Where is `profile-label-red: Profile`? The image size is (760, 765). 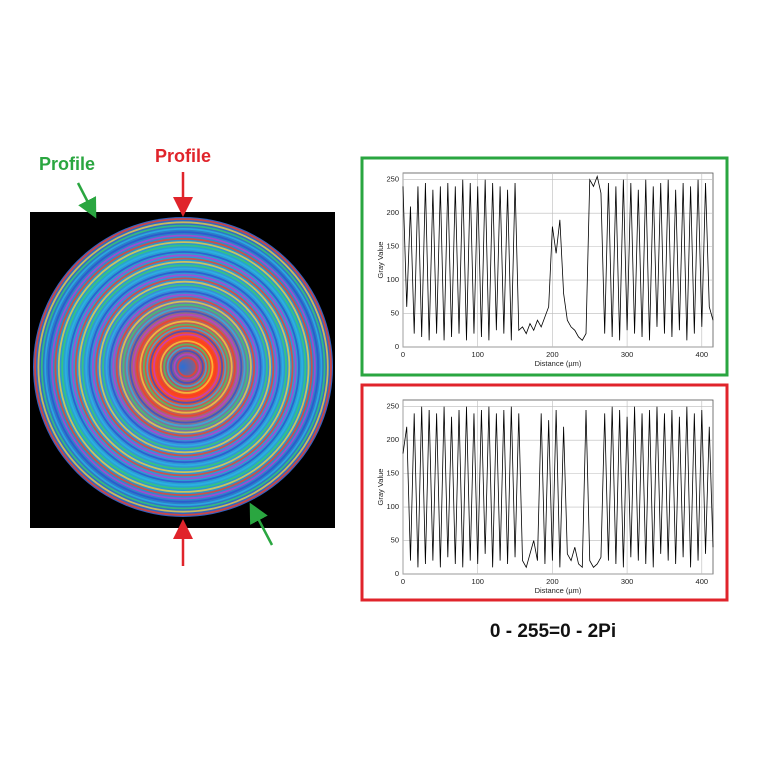
profile-label-red: Profile is located at coordinates (183, 156).